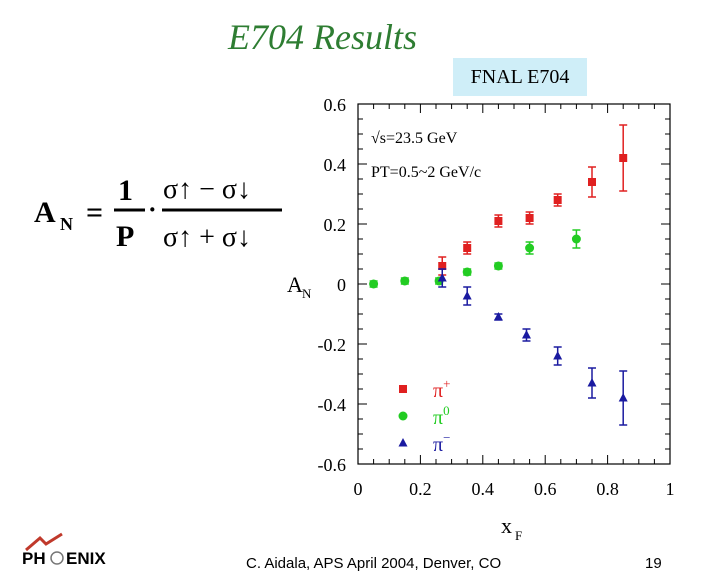 The height and width of the screenshot is (576, 720). What do you see at coordinates (158, 213) in the screenshot?
I see `asymmetry-formula: A N = 1 P · σ↑ − σ↓ σ↑ + σ↓` at bounding box center [158, 213].